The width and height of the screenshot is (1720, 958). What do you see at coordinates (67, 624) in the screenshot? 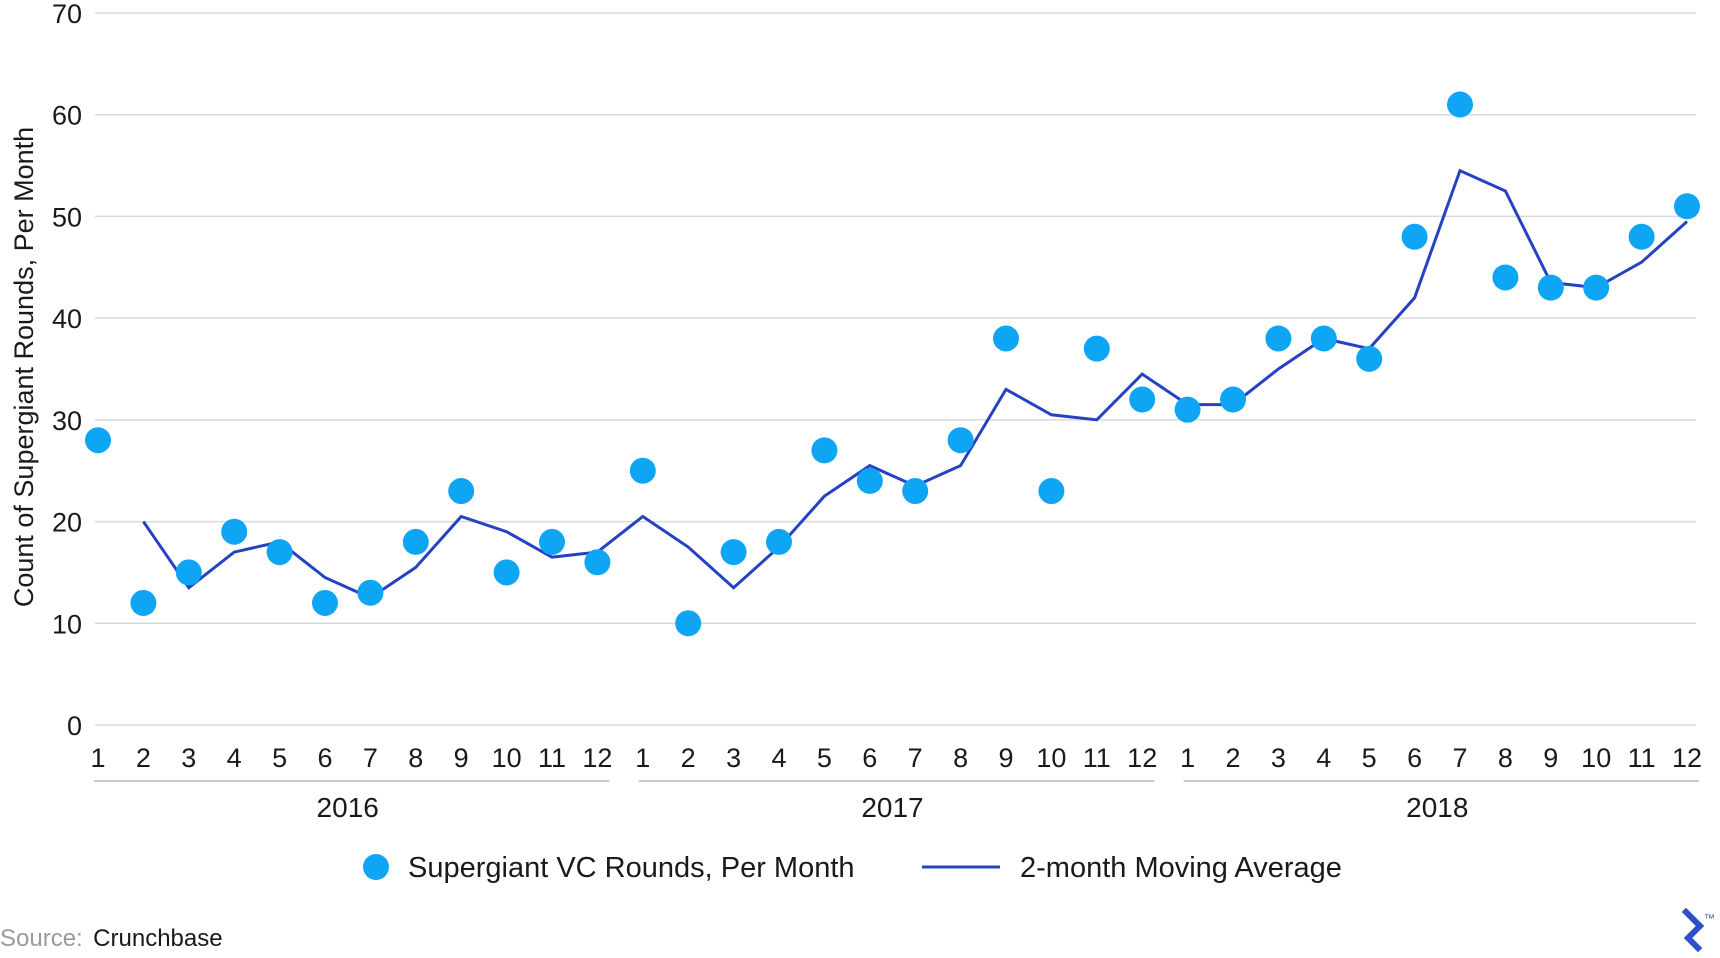
I see `y-tick-label: 10` at bounding box center [67, 624].